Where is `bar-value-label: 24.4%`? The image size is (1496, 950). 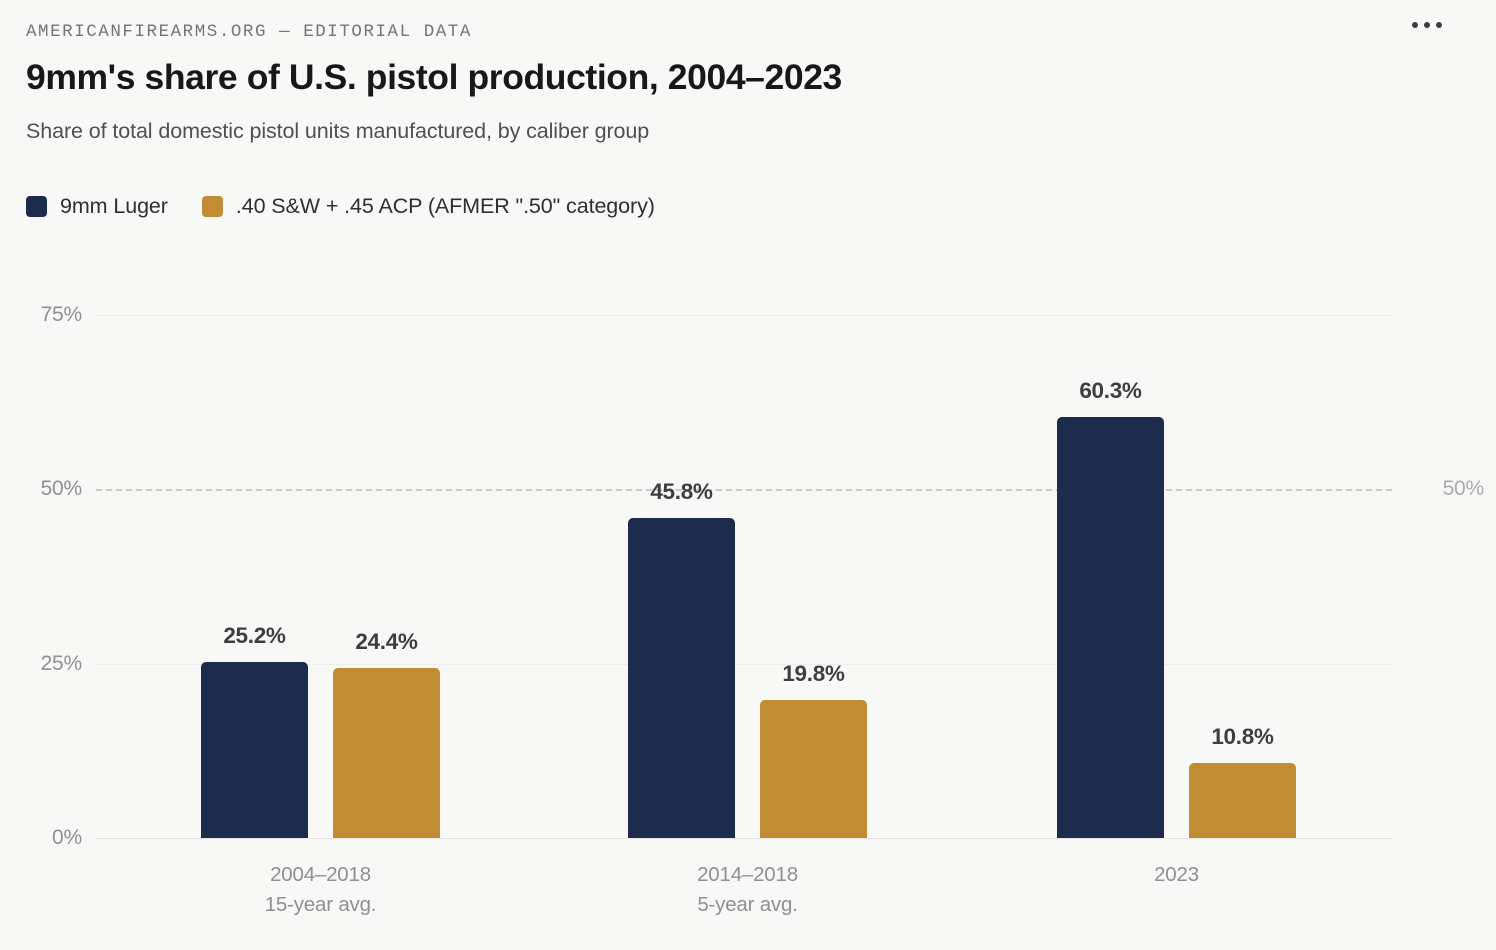 bar-value-label: 24.4% is located at coordinates (386, 641).